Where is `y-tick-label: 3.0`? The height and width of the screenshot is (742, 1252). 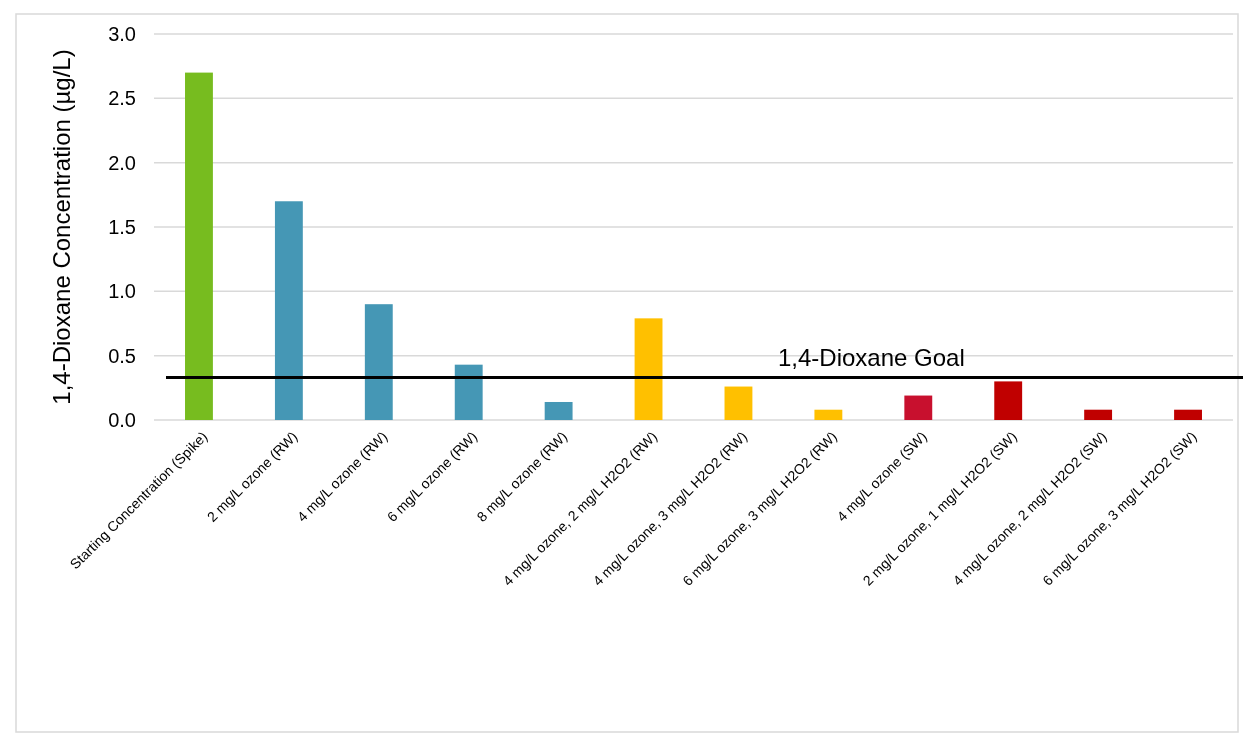 y-tick-label: 3.0 is located at coordinates (122, 34).